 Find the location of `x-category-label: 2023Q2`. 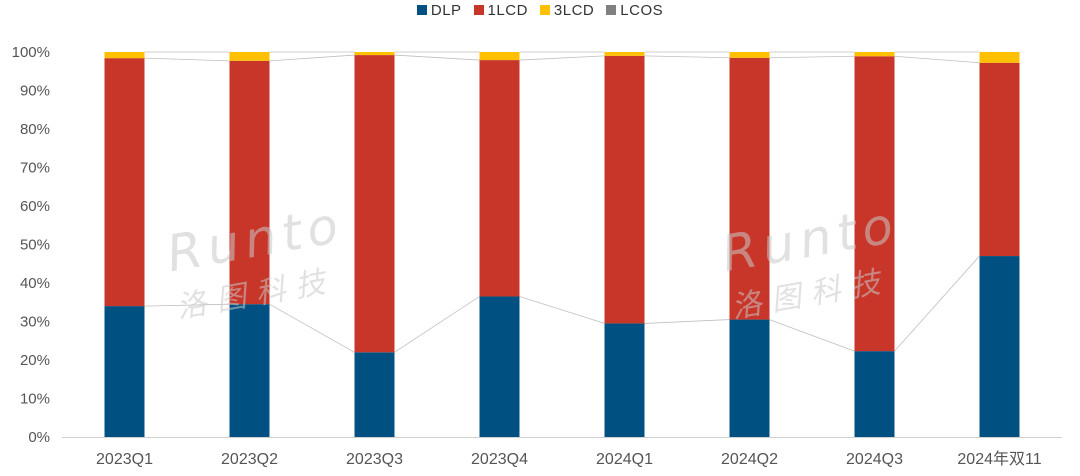

x-category-label: 2023Q2 is located at coordinates (249, 459).